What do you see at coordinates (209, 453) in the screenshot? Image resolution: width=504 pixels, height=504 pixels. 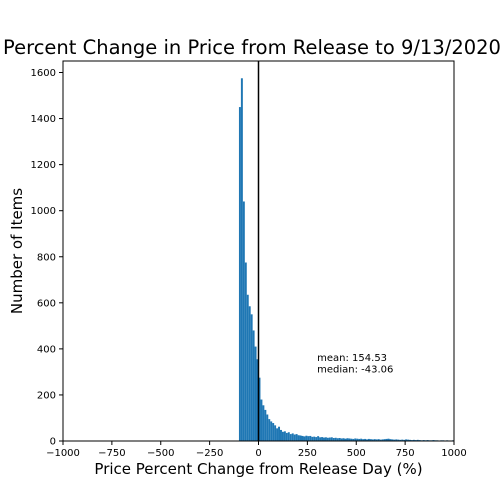 I see `x-tick-label: −250` at bounding box center [209, 453].